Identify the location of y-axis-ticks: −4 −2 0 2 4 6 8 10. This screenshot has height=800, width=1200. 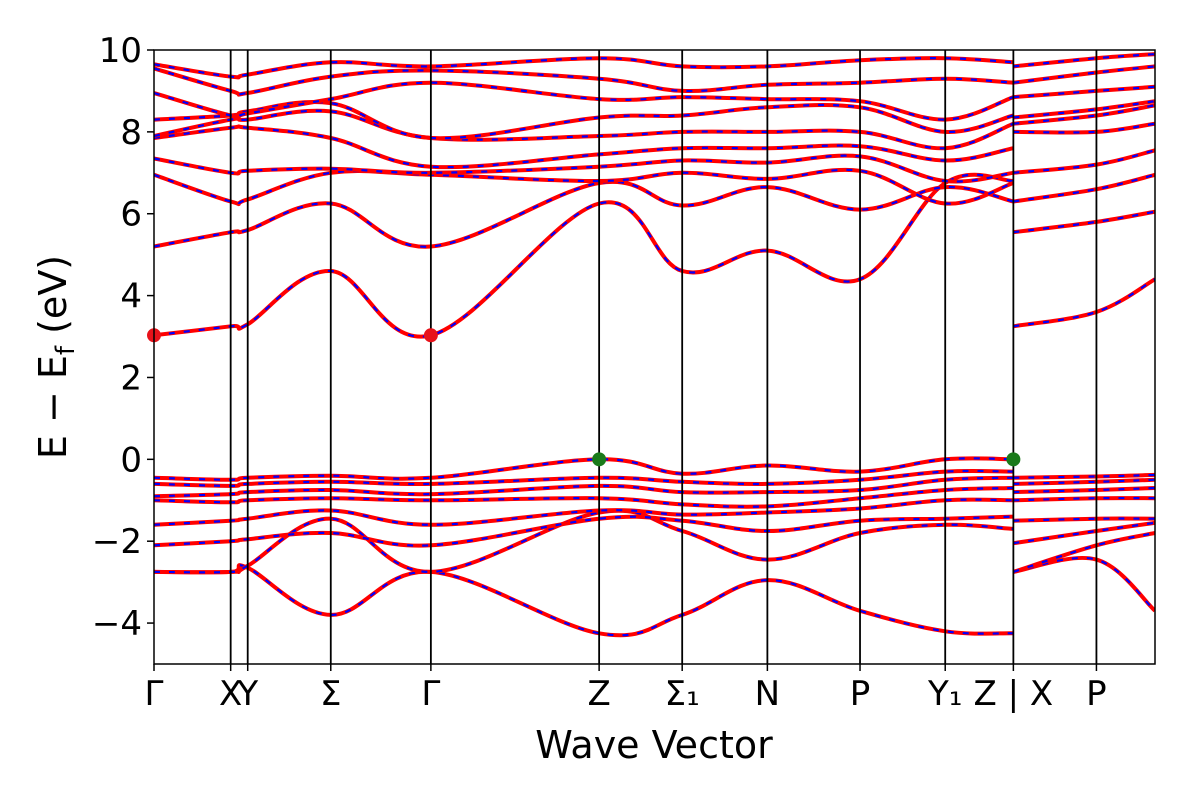
(123, 337).